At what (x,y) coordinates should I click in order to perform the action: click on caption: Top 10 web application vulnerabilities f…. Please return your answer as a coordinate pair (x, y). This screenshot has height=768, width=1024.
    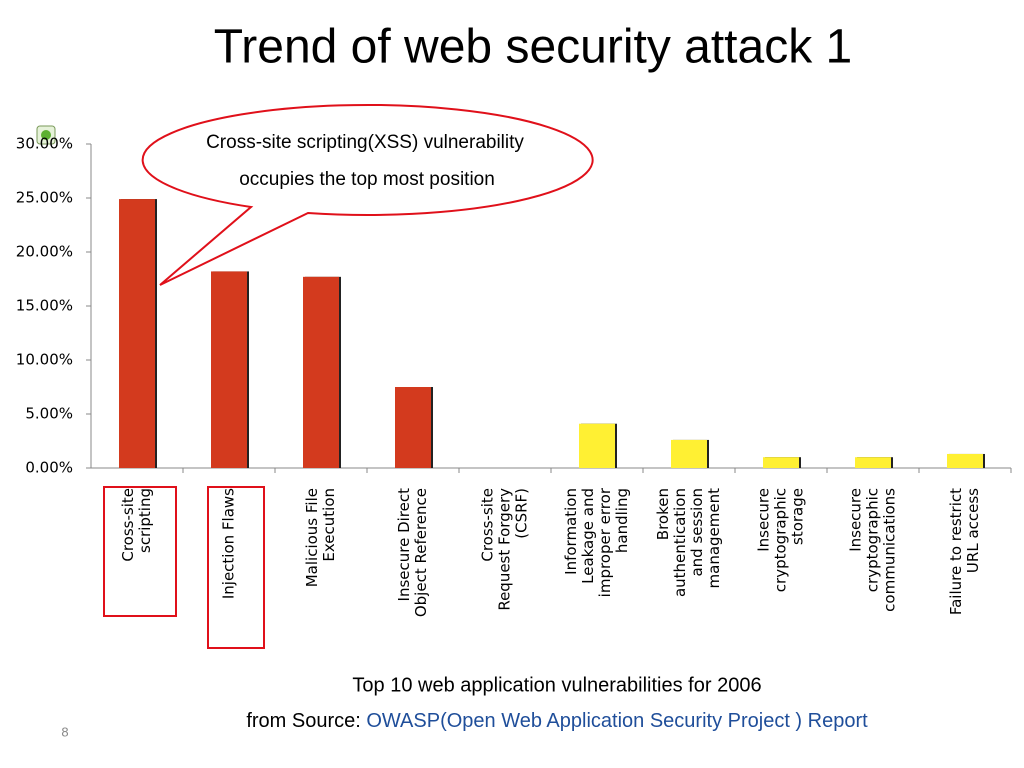
    Looking at the image, I should click on (556, 685).